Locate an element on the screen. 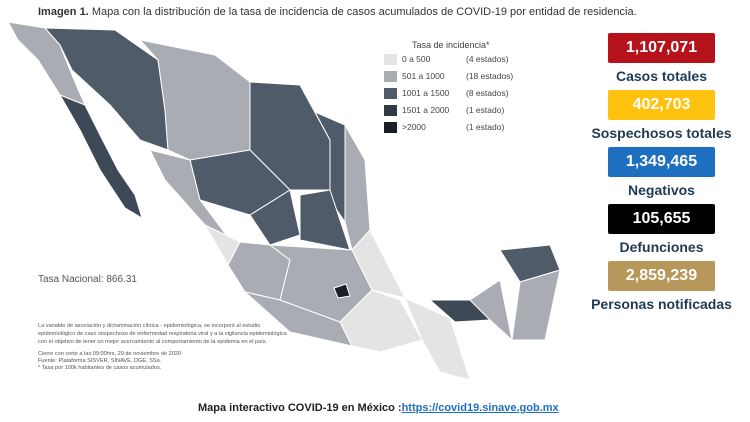  footer-link: https://covid19.sinave.gob.mx is located at coordinates (480, 408).